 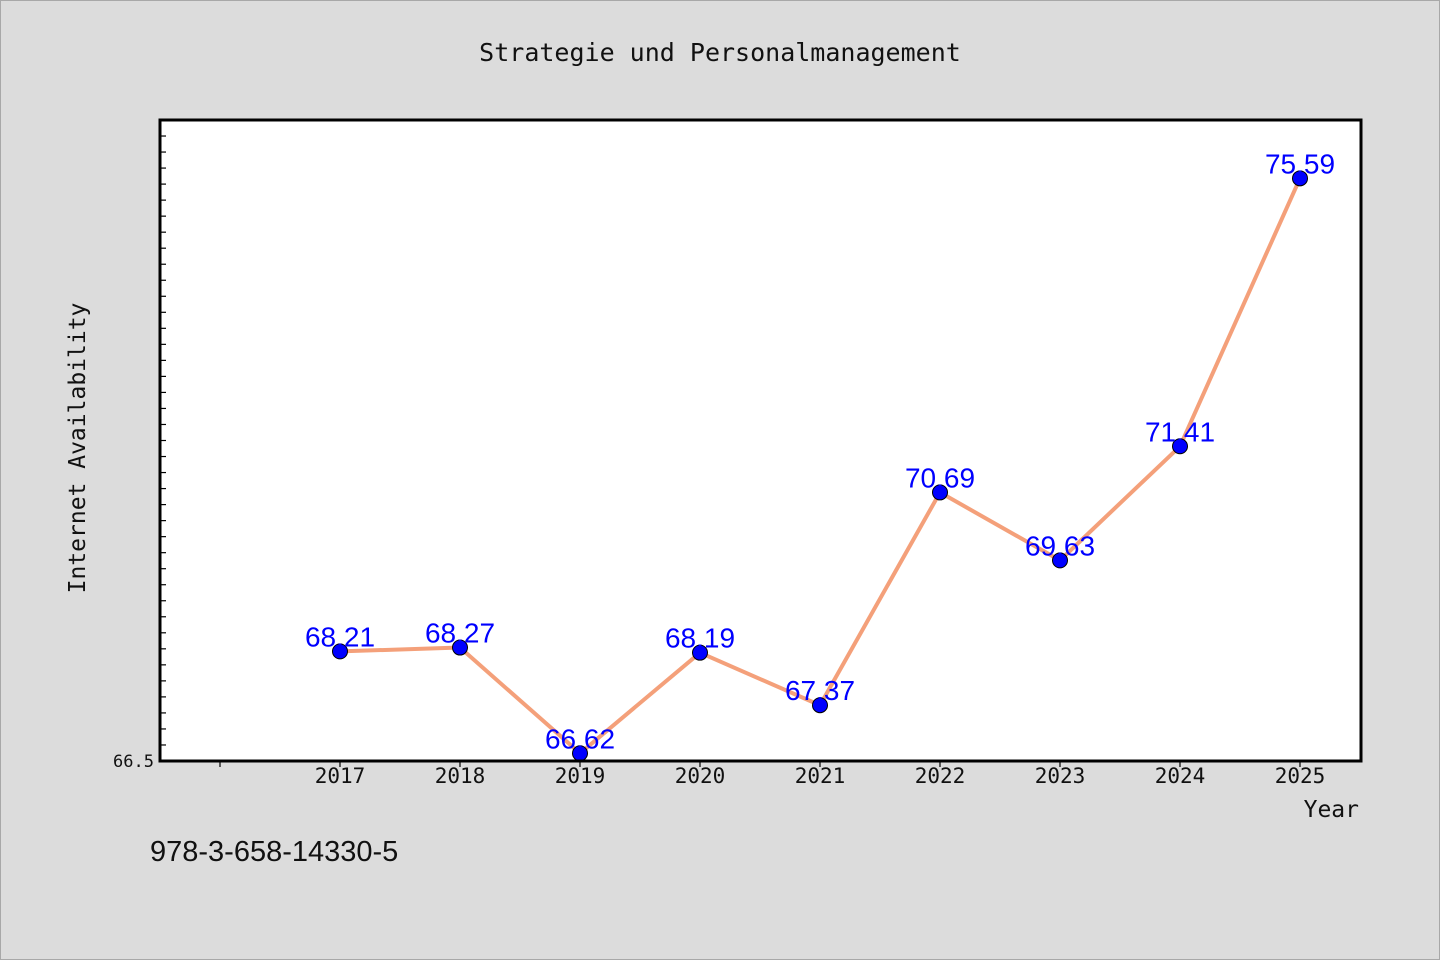 What do you see at coordinates (274, 852) in the screenshot?
I see `isbn-text: 978-3-658-14330-5` at bounding box center [274, 852].